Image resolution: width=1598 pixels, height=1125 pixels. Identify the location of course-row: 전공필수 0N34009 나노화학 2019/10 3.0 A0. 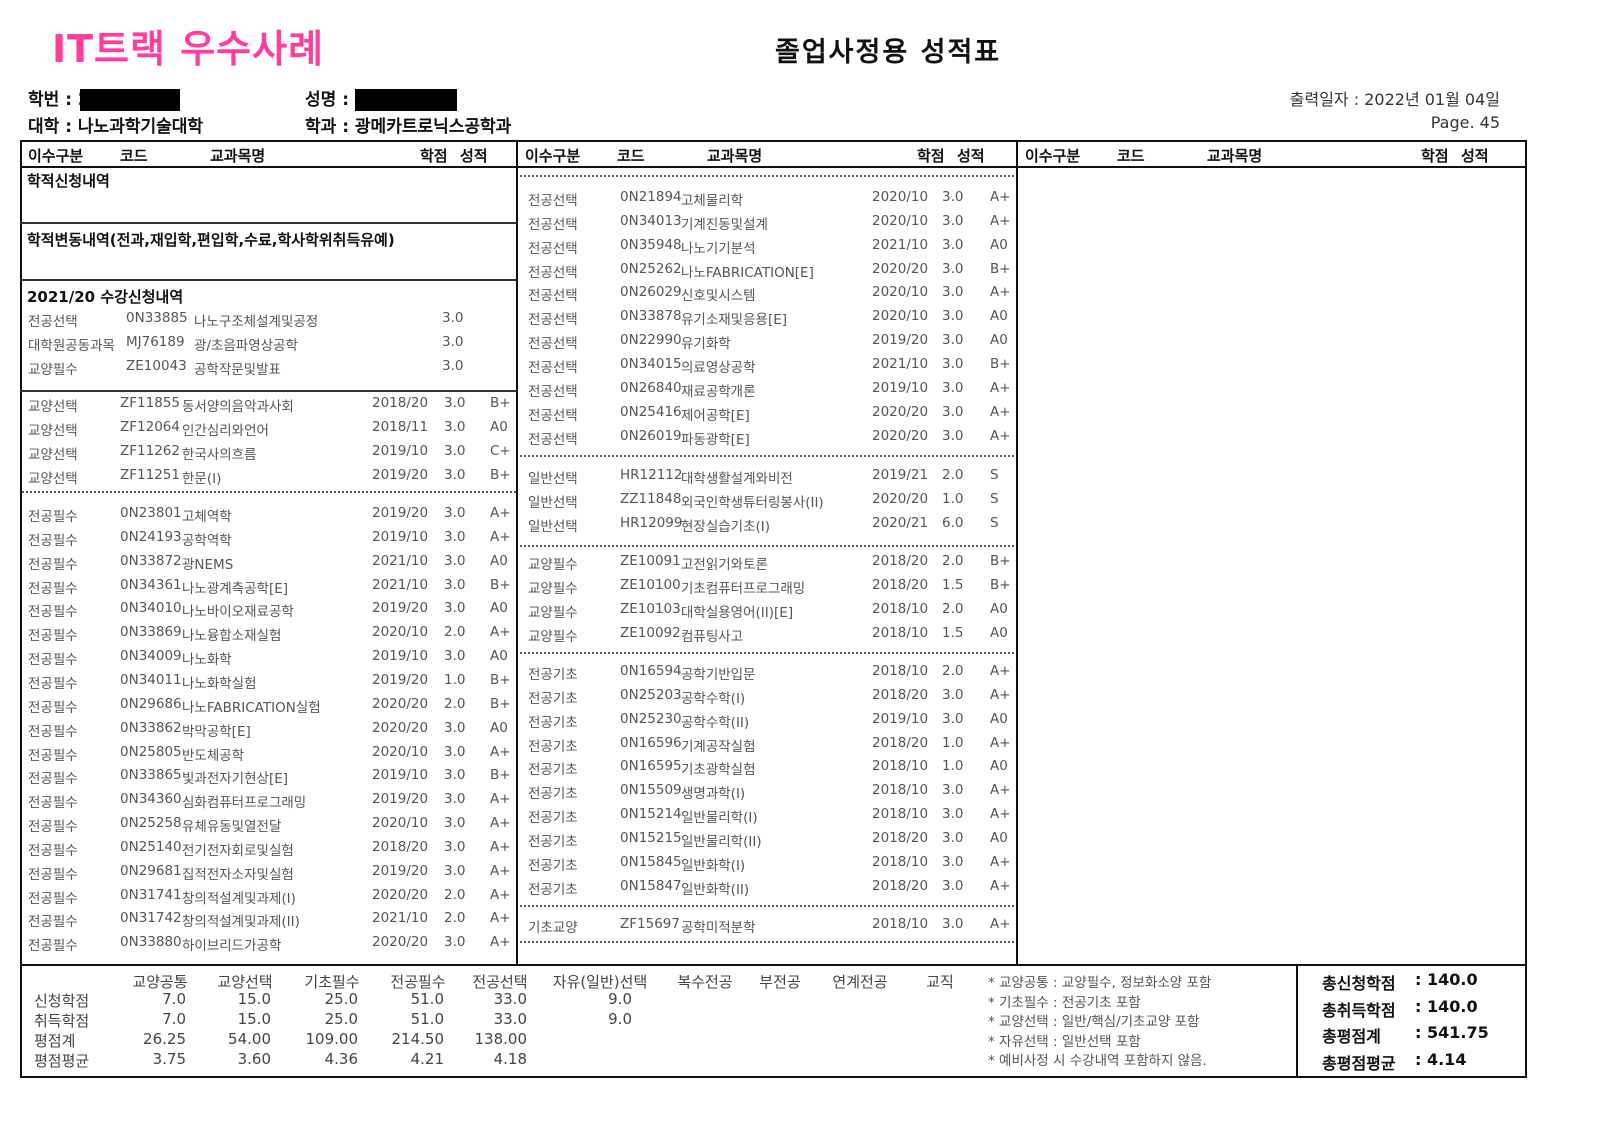
(273, 658).